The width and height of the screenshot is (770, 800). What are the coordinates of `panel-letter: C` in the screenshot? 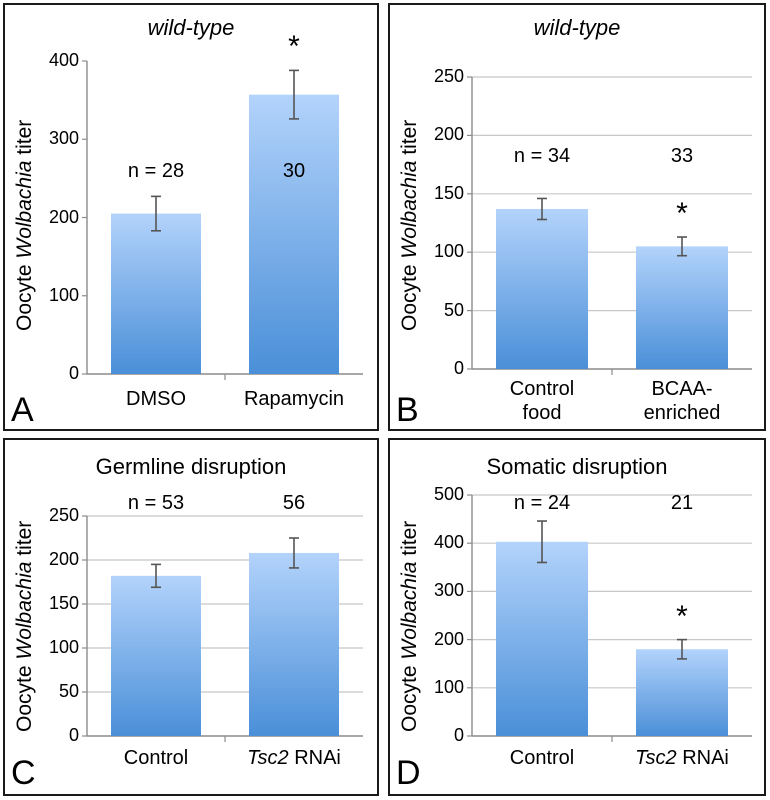 It's located at (23, 773).